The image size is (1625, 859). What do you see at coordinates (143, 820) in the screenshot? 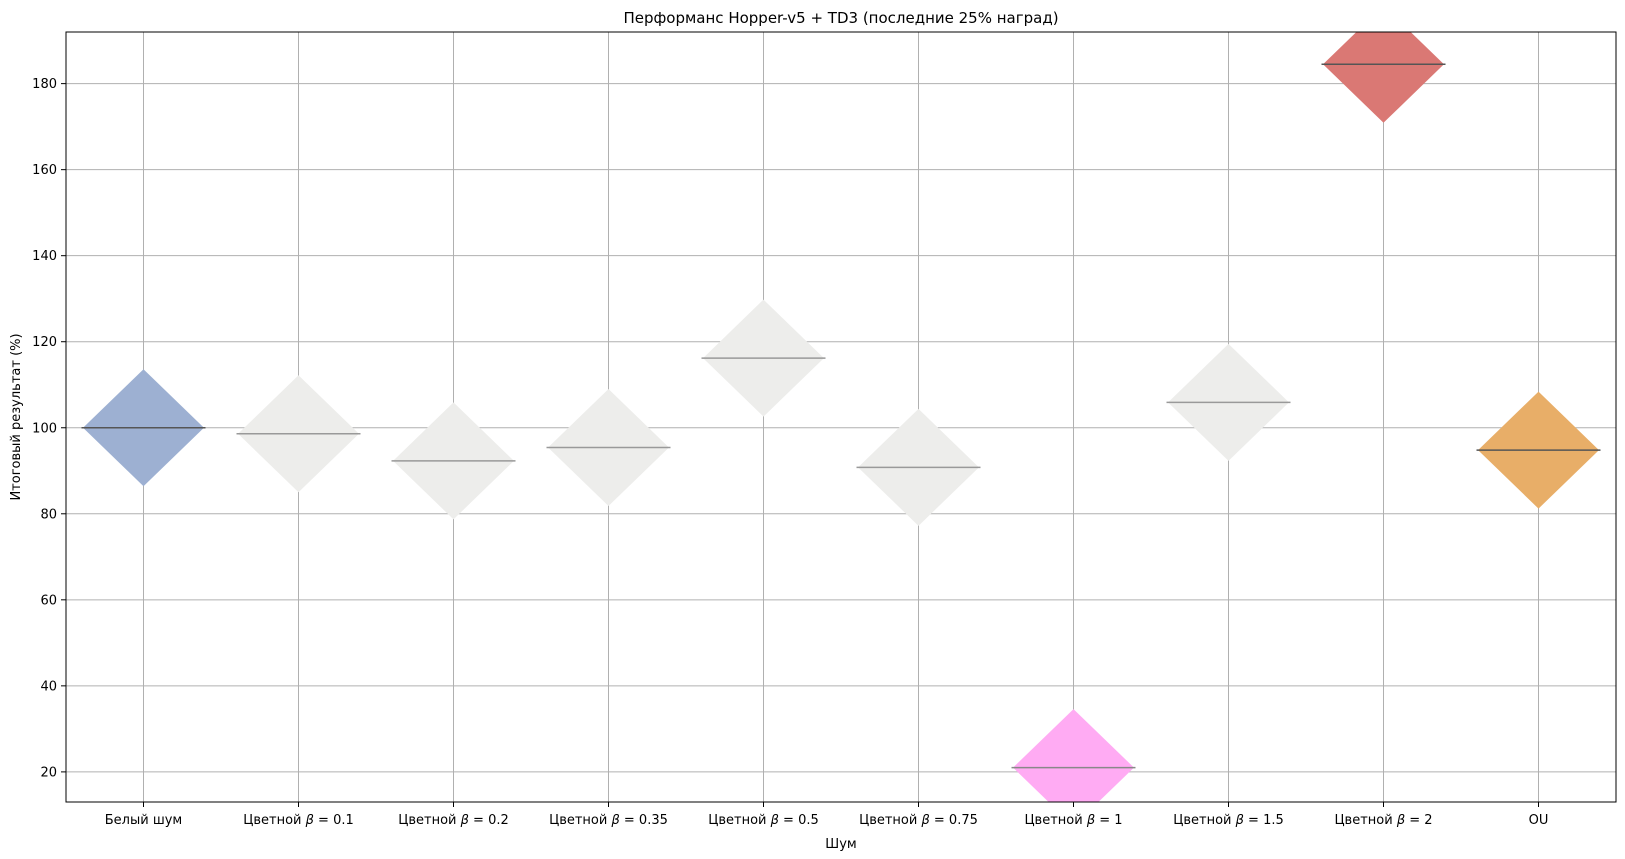
I see `x-tick-label: Белый шум` at bounding box center [143, 820].